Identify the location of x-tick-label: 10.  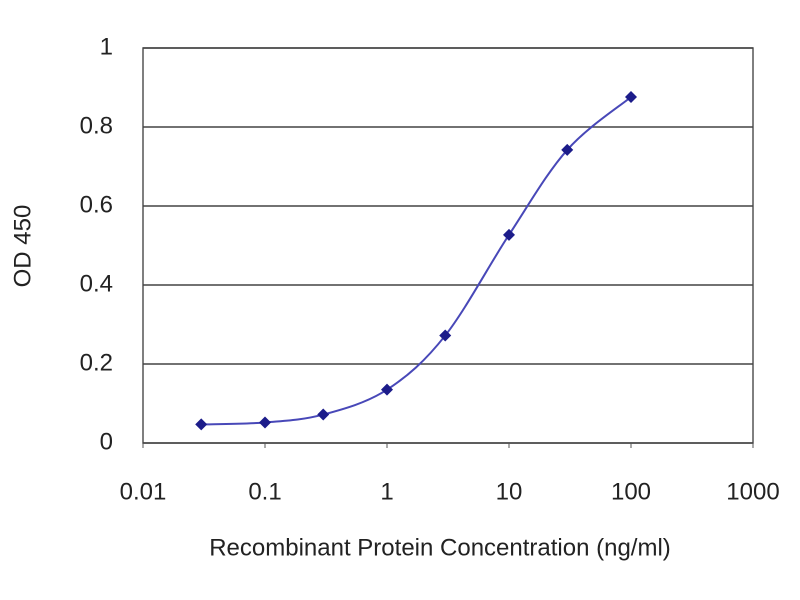
(509, 491).